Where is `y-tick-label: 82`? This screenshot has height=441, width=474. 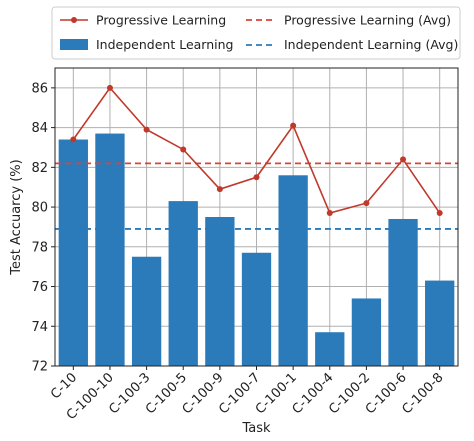
y-tick-label: 82 is located at coordinates (39, 168).